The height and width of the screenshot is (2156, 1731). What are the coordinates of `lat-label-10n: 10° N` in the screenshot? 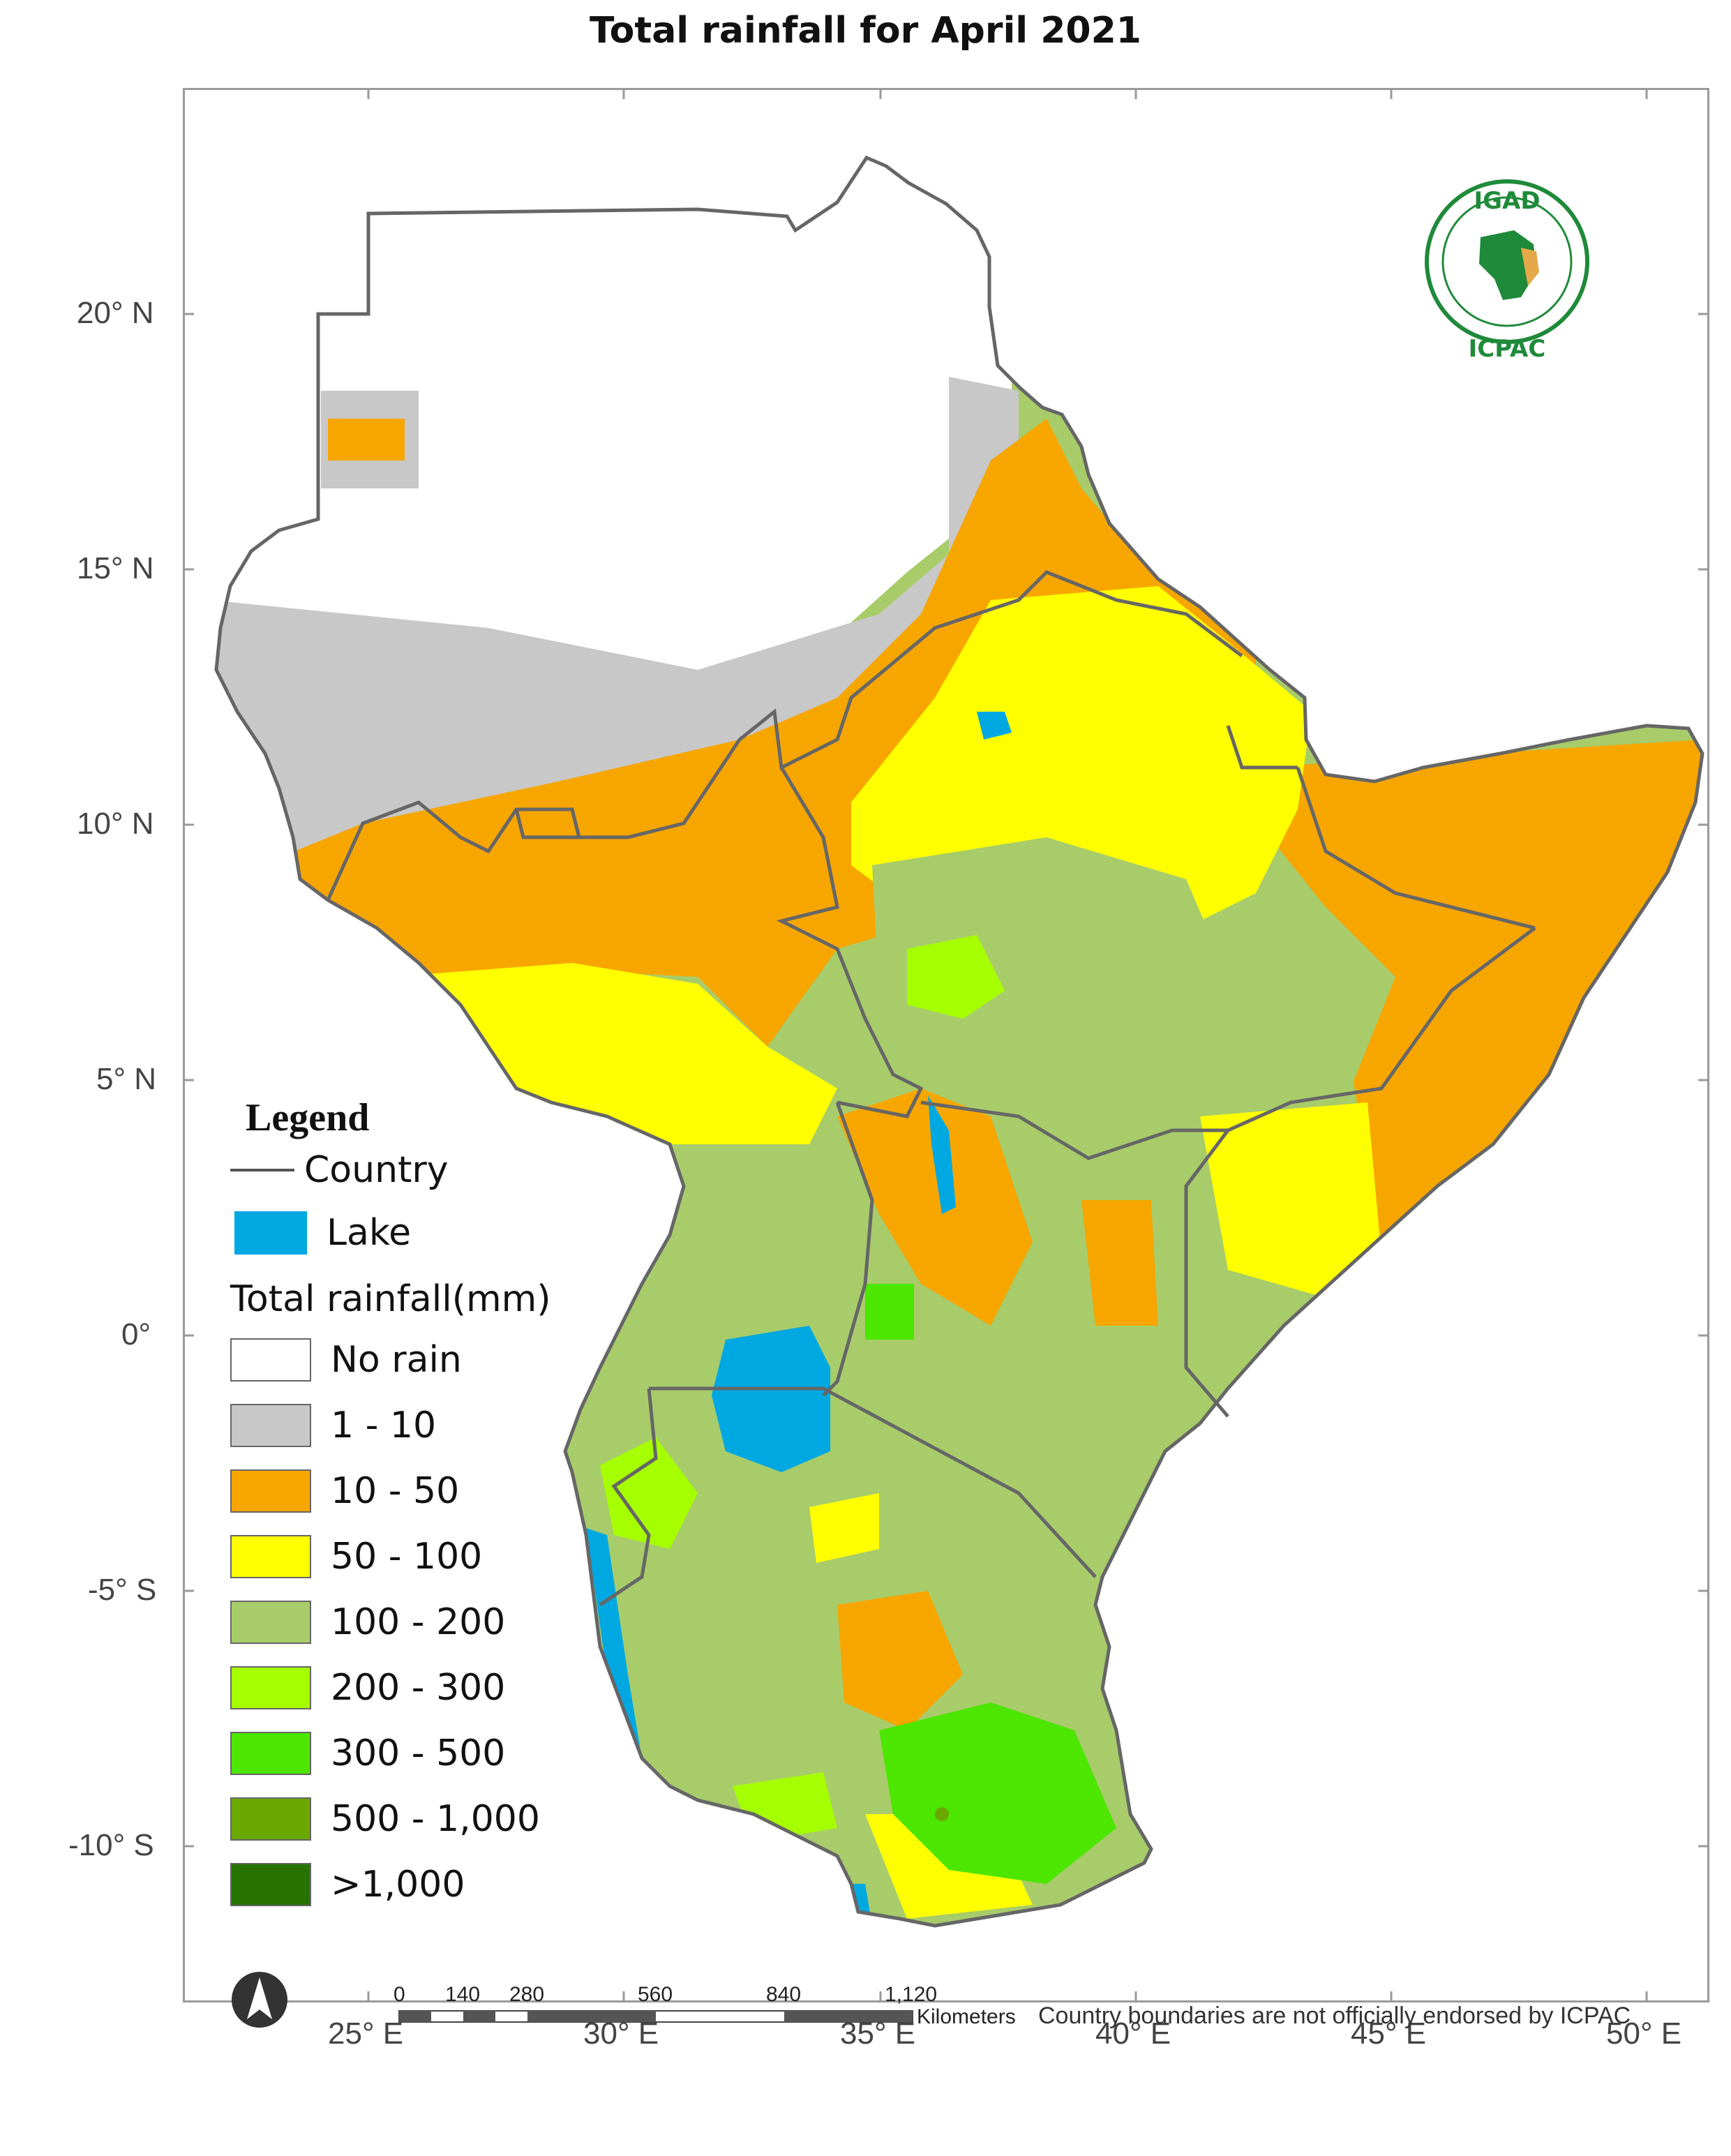 It's located at (115, 824).